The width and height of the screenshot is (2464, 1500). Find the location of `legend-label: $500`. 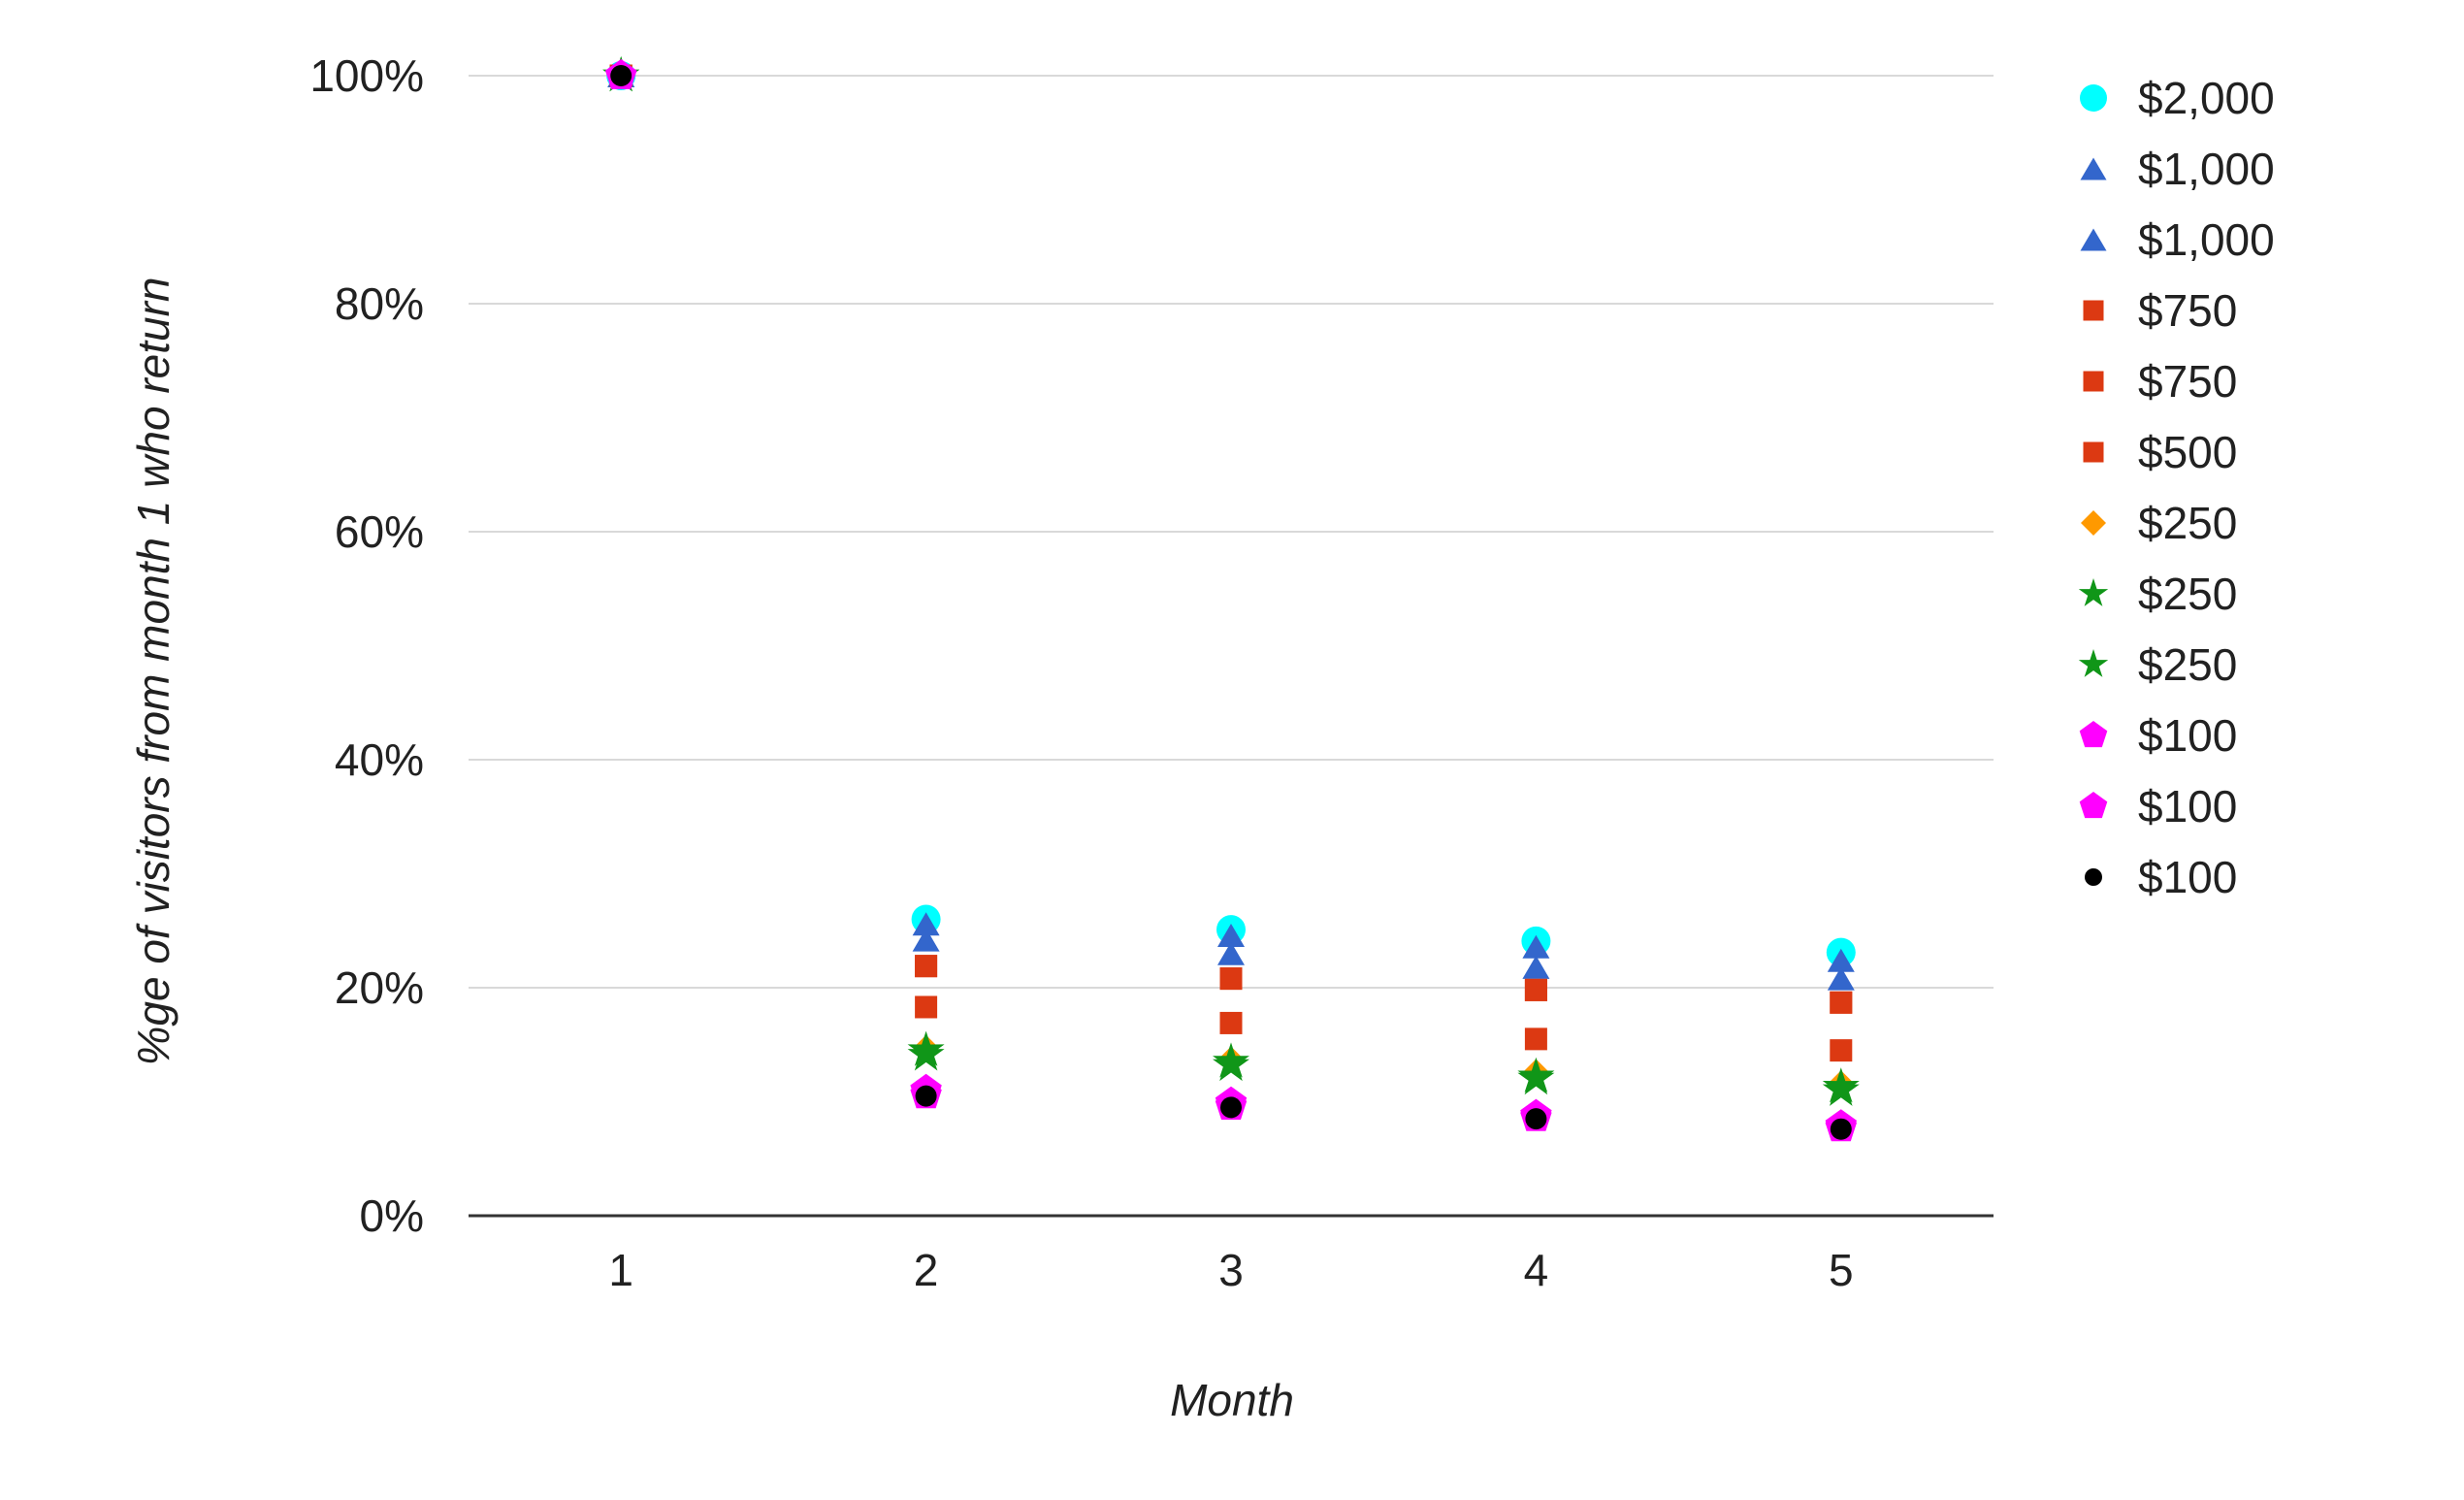

legend-label: $500 is located at coordinates (2188, 451).